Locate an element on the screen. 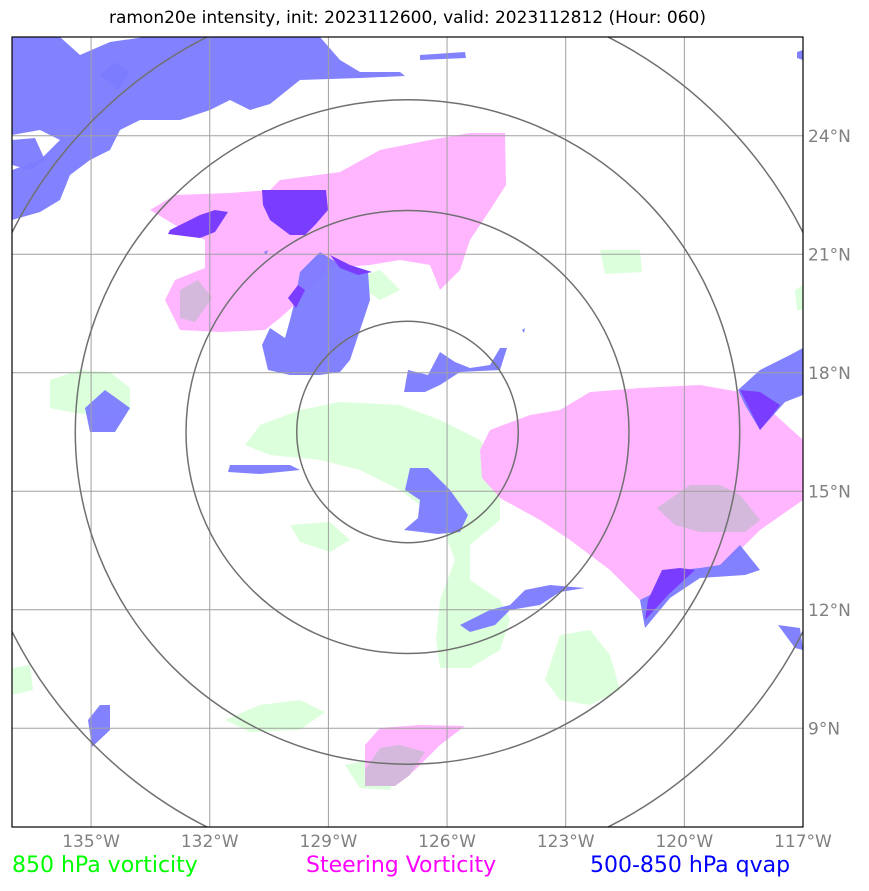 The width and height of the screenshot is (869, 891). range-ring is located at coordinates (407, 432).